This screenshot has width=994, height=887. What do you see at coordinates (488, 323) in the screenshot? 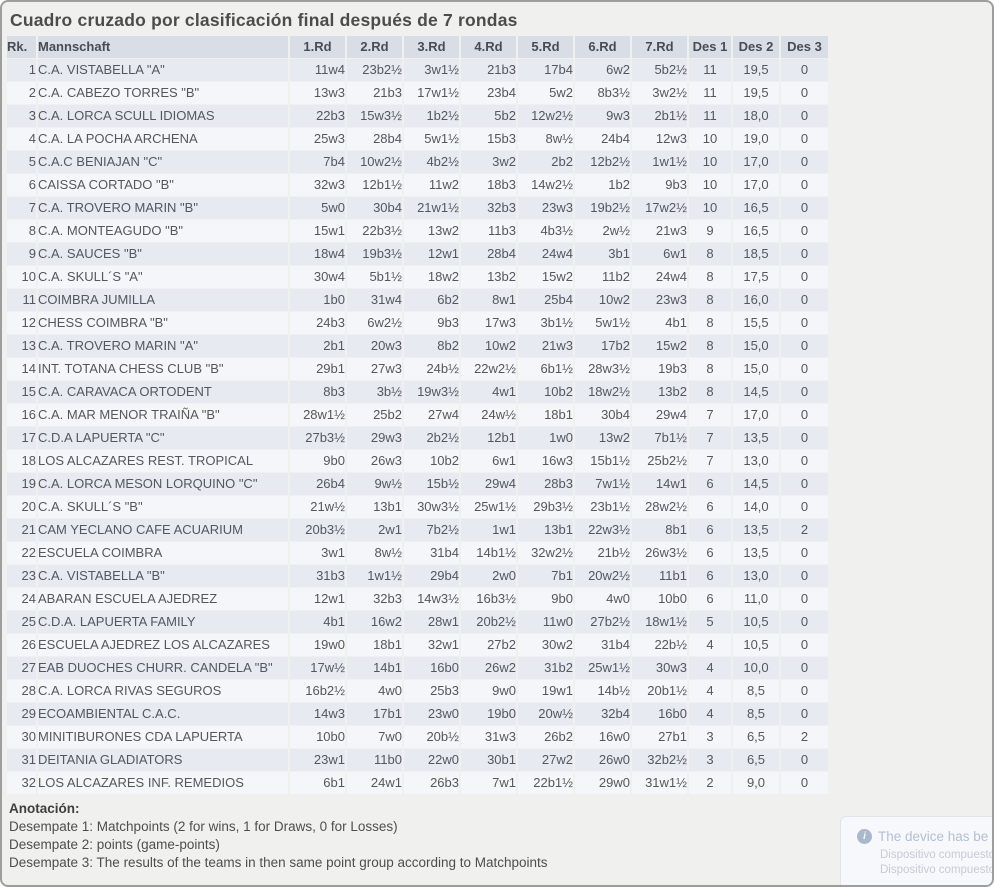
I see `round-4-cell: 17w3` at bounding box center [488, 323].